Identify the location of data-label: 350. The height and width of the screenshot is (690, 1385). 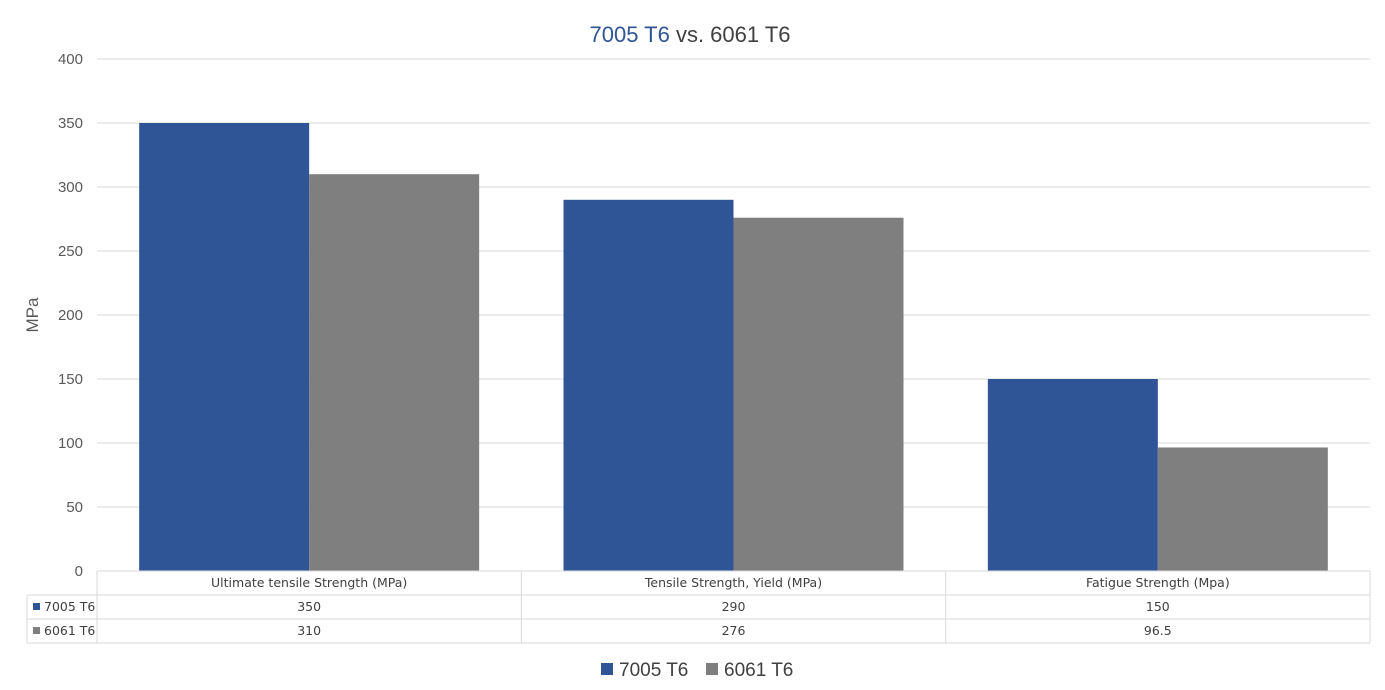
(309, 606).